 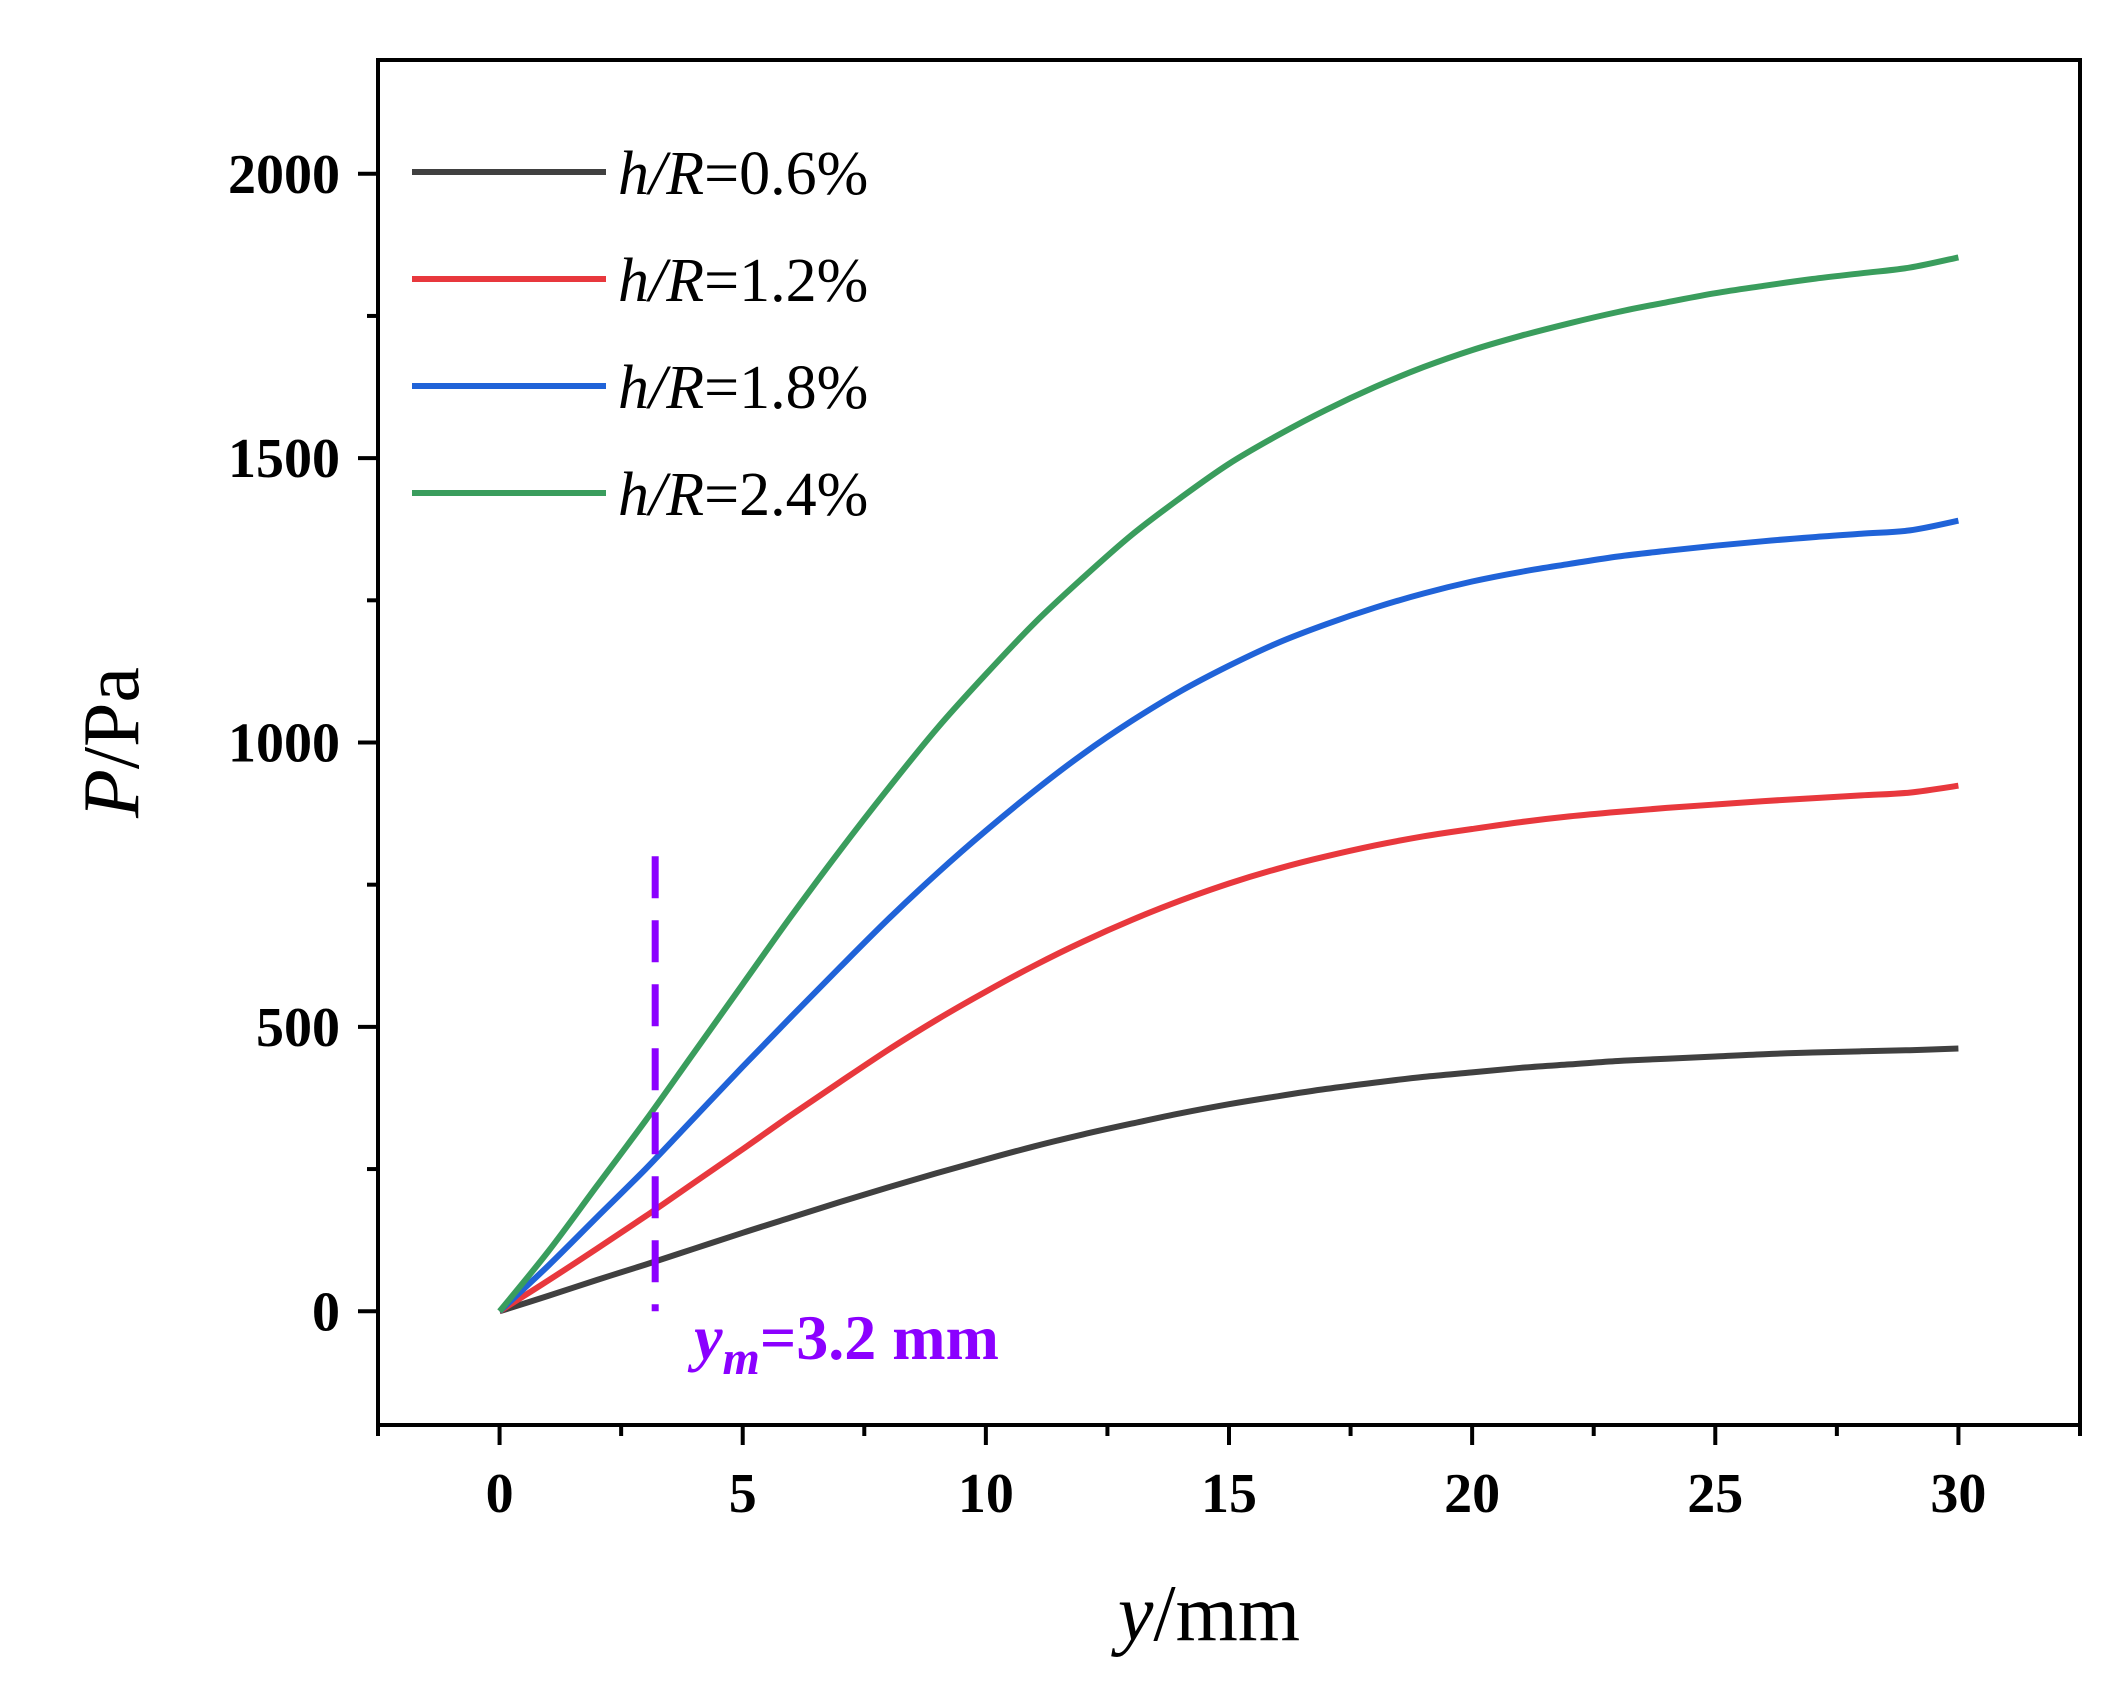 What do you see at coordinates (112, 794) in the screenshot?
I see `y-axis-var: P` at bounding box center [112, 794].